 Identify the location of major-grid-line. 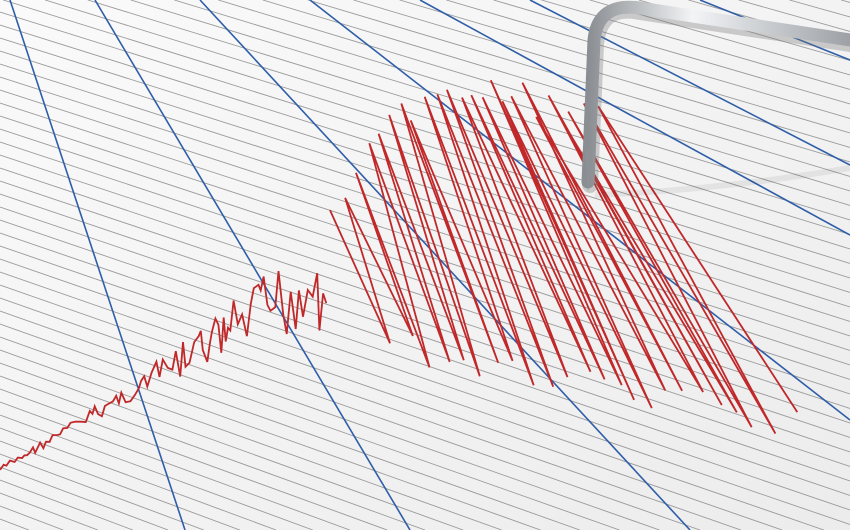
(689, 83).